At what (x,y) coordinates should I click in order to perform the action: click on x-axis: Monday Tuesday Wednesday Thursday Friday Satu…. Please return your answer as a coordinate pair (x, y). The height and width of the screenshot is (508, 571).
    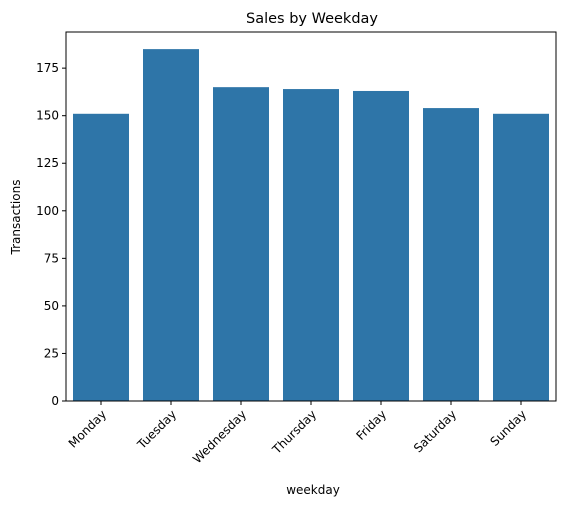
    Looking at the image, I should click on (297, 433).